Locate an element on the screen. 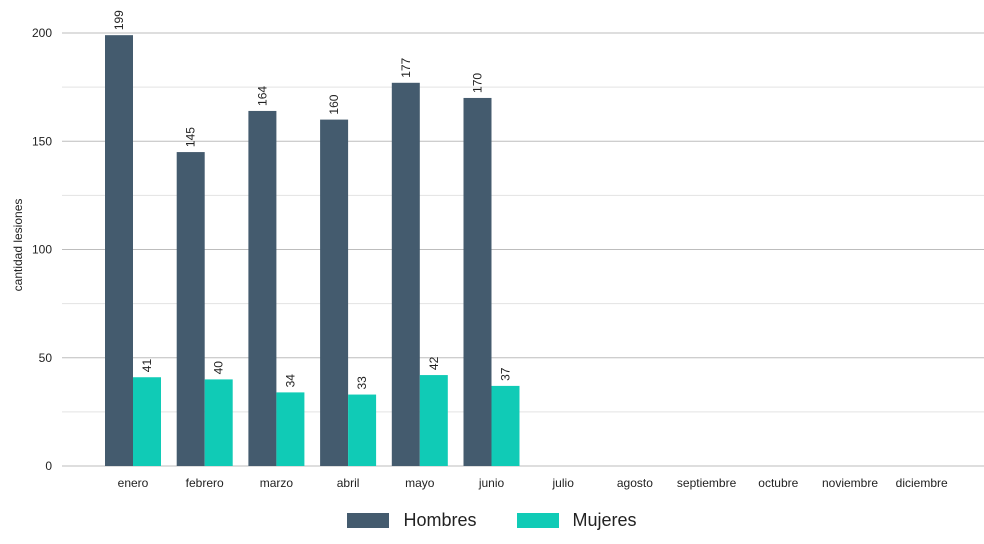 The image size is (984, 544). y-axis-label: cantidad lesiones is located at coordinates (18, 245).